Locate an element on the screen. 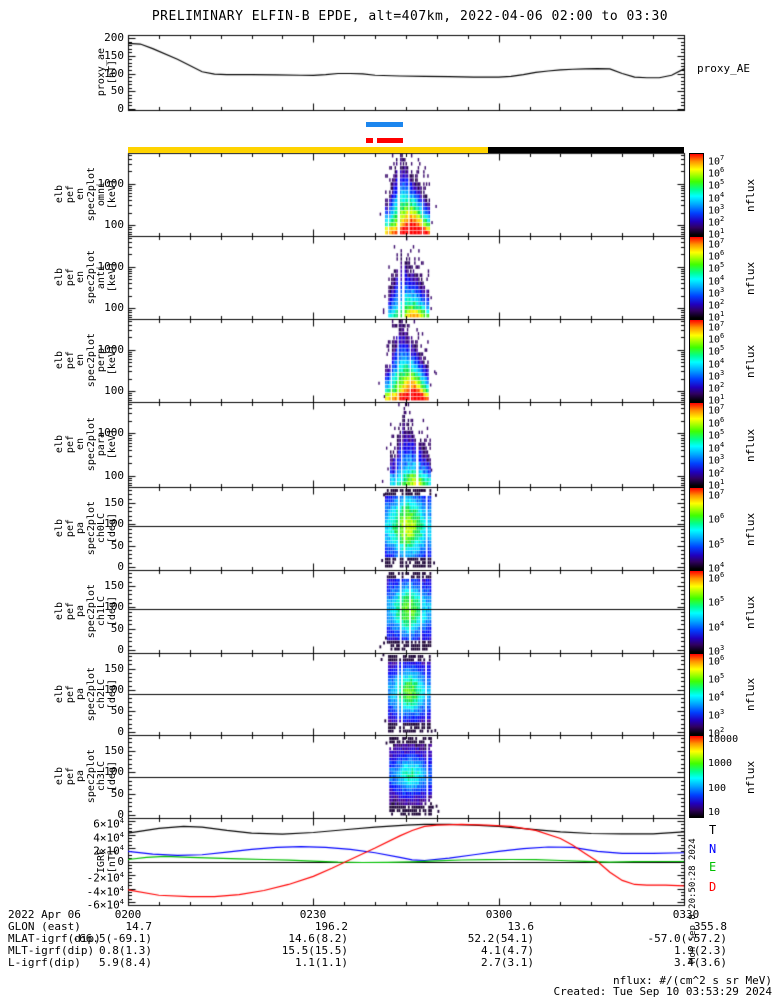  ytick-label-pa_ch1lc: 150 is located at coordinates (114, 585).